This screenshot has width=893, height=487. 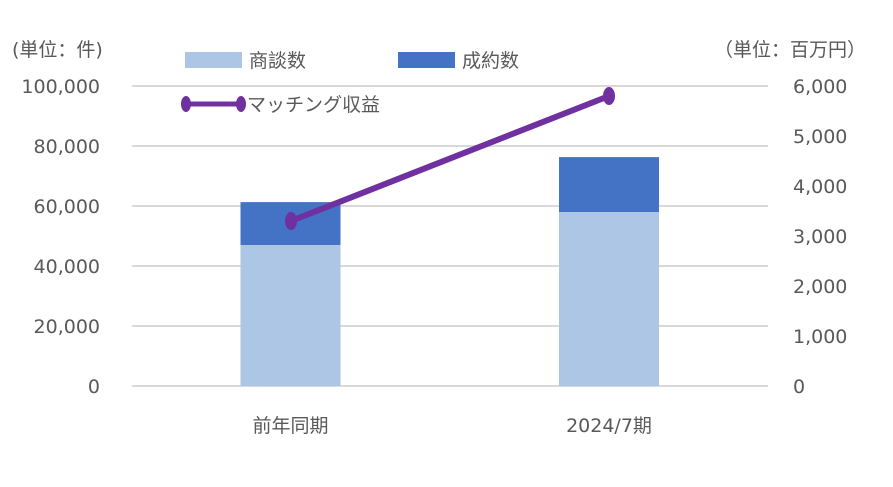 I want to click on right-axis-tick-label: 6,000, so click(x=820, y=87).